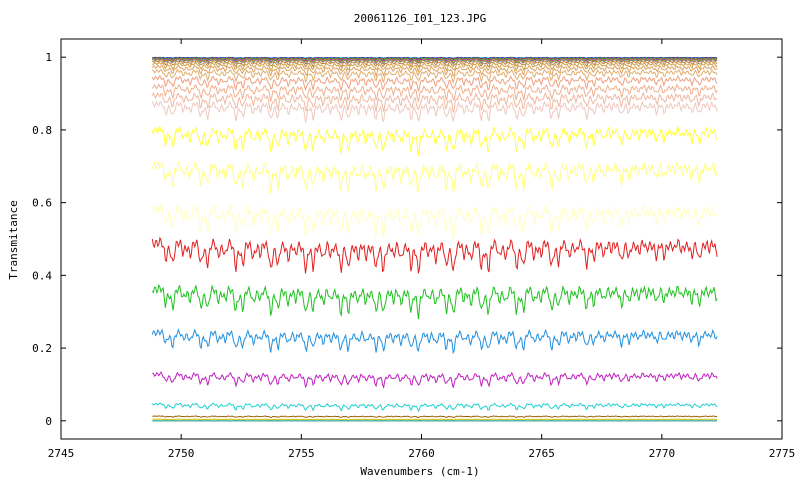  Describe the element at coordinates (42, 130) in the screenshot. I see `y-tick-label: 0.8` at that location.